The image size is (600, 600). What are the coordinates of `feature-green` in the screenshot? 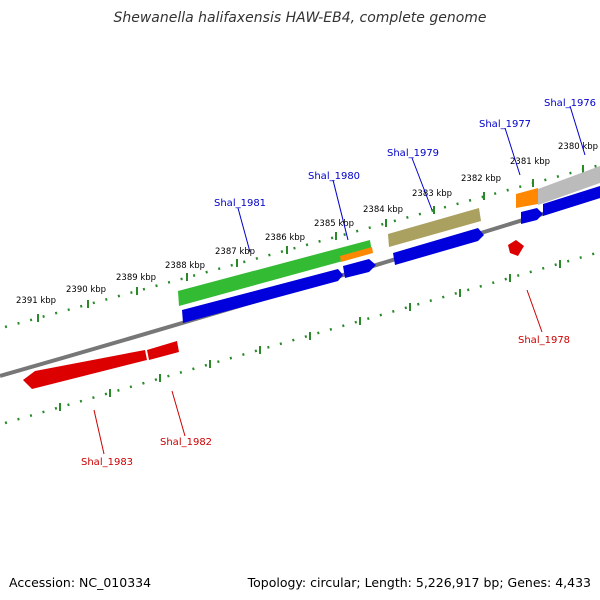 It's located at (275, 273).